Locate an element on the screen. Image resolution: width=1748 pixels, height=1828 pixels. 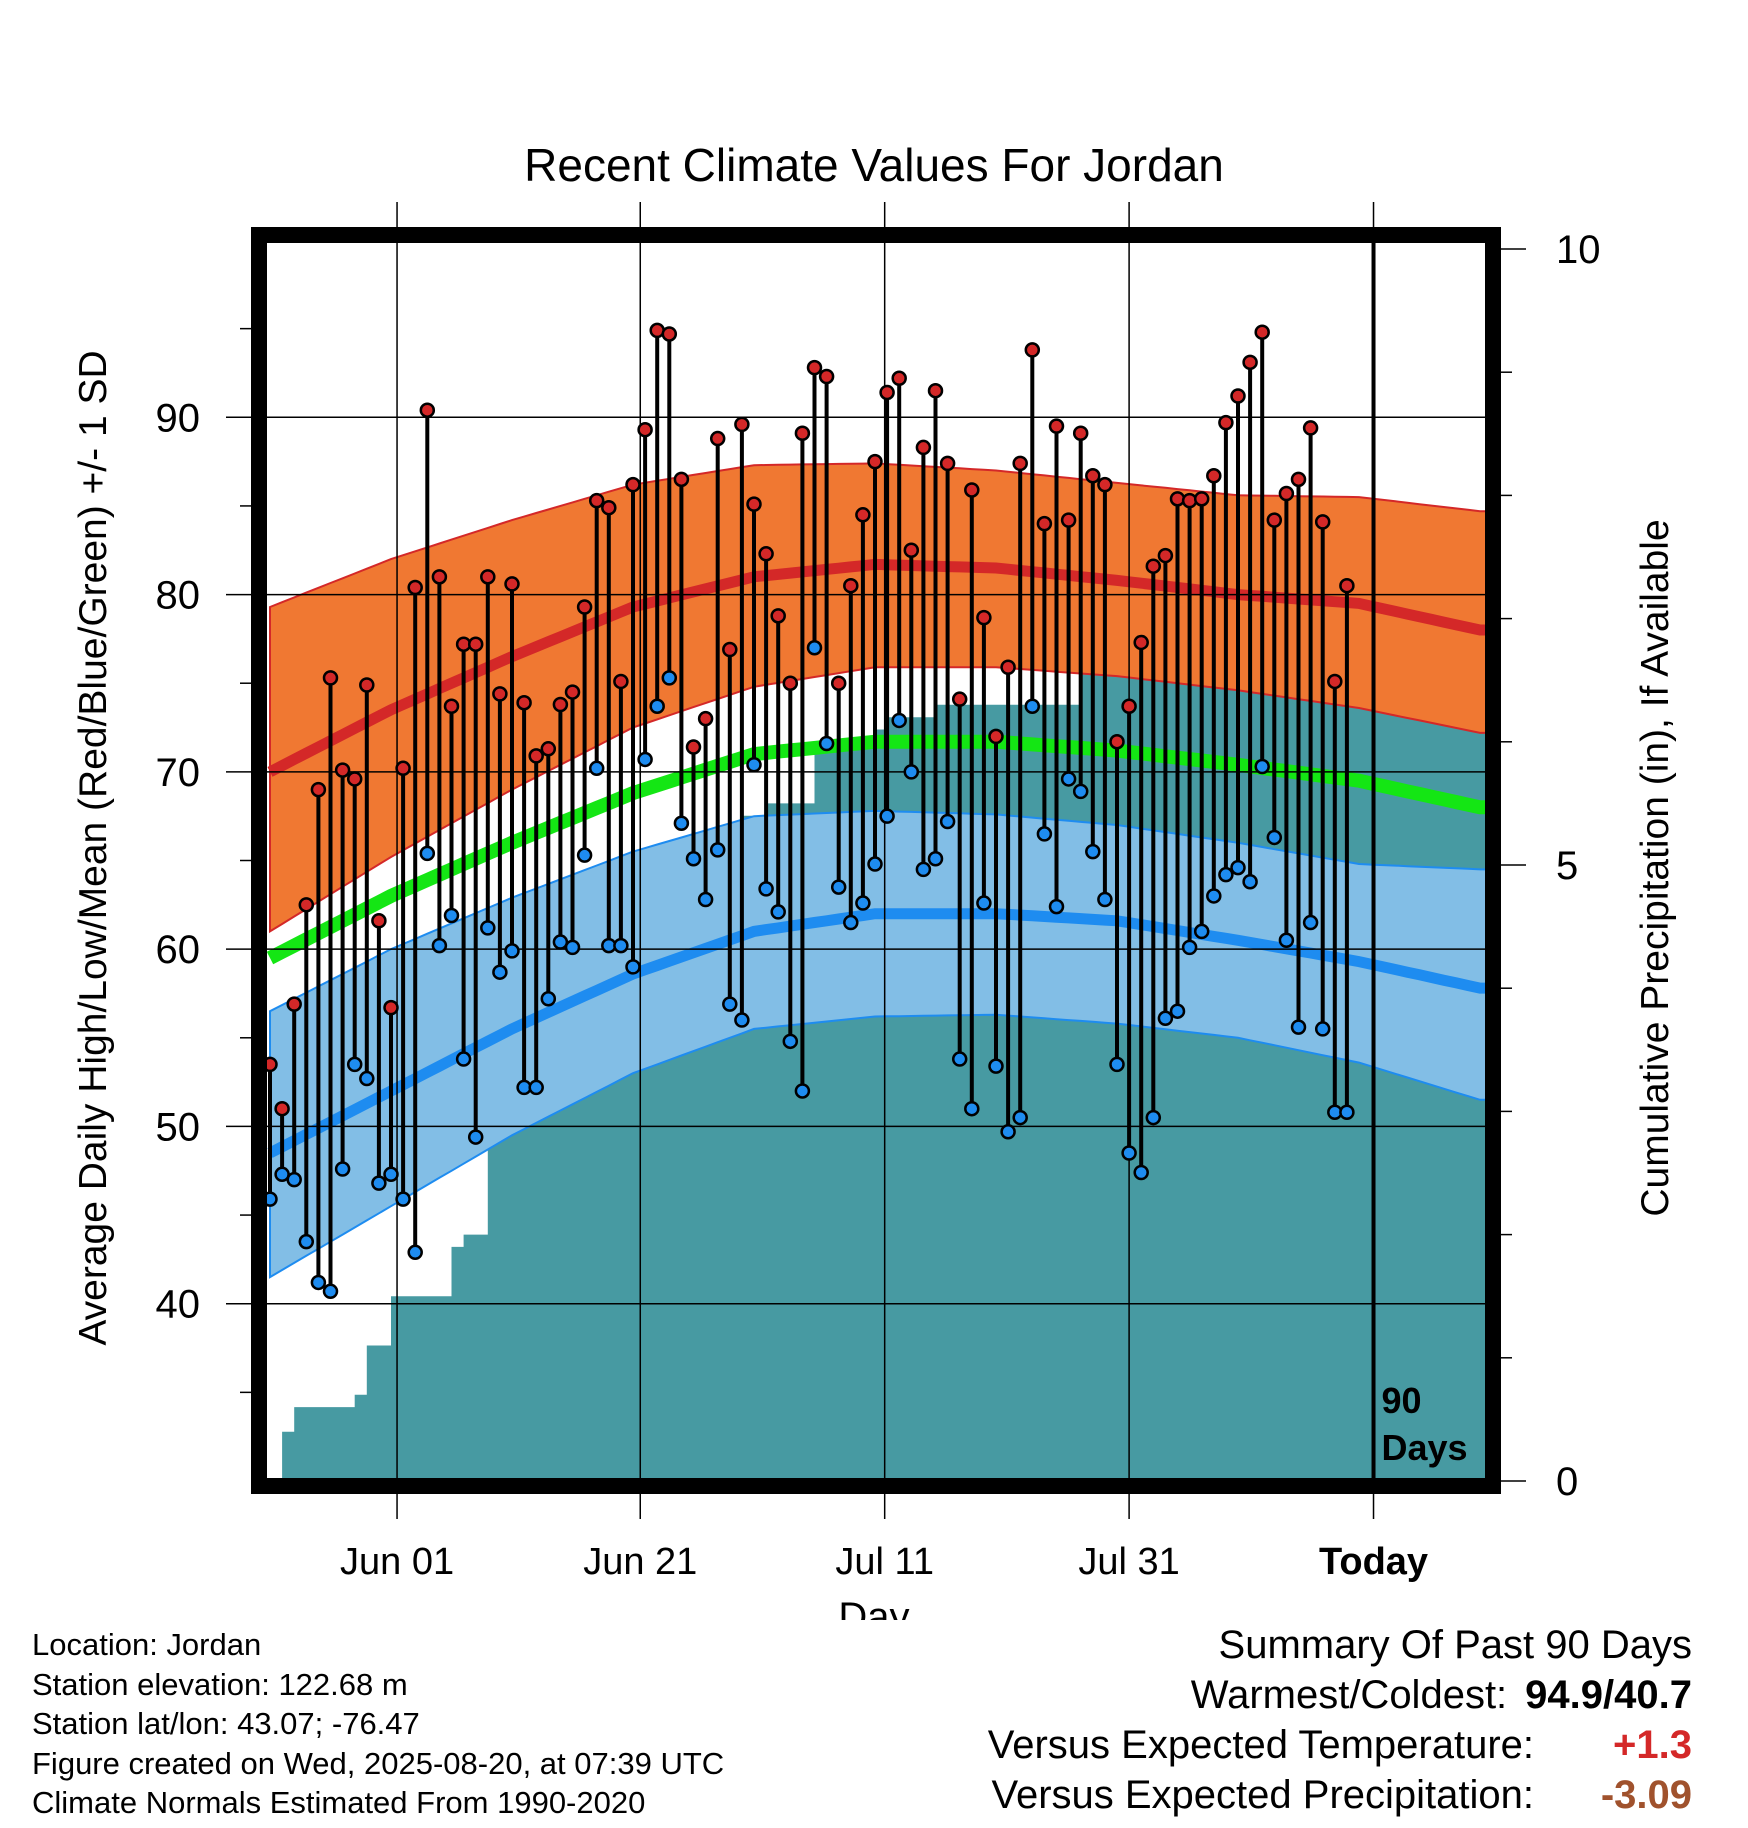
x-axis-label: Day is located at coordinates (873, 1607).